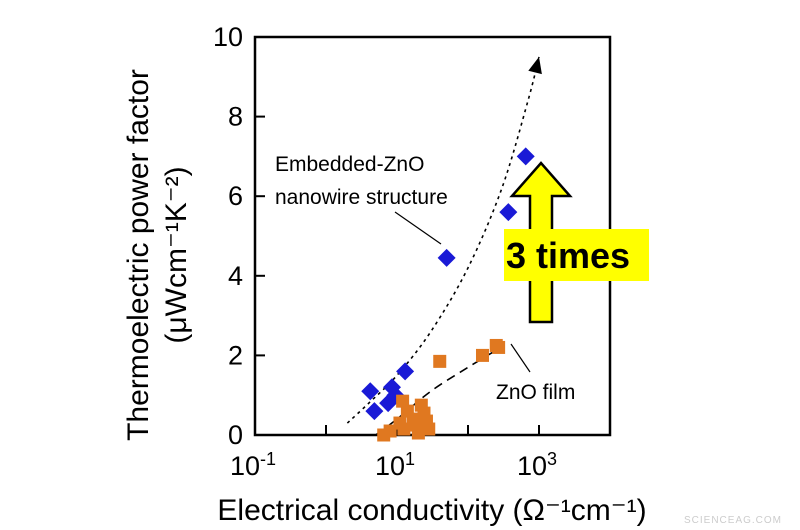  Describe the element at coordinates (535, 65) in the screenshot. I see `trend-arrowhead-icon` at that location.